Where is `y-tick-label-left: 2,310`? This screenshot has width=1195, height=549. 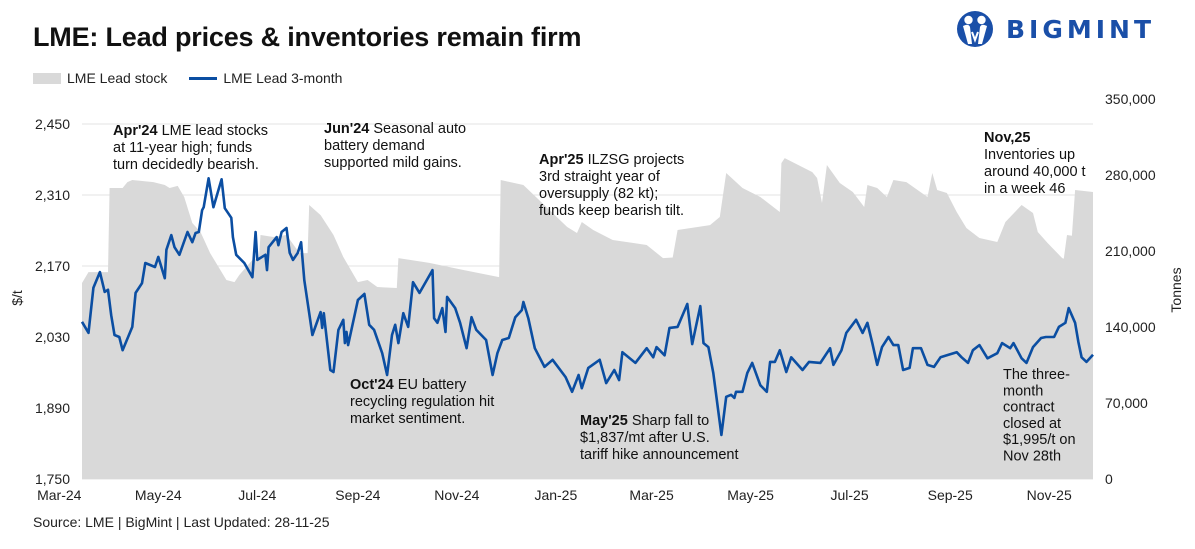
y-tick-label-left: 2,310 is located at coordinates (52, 195).